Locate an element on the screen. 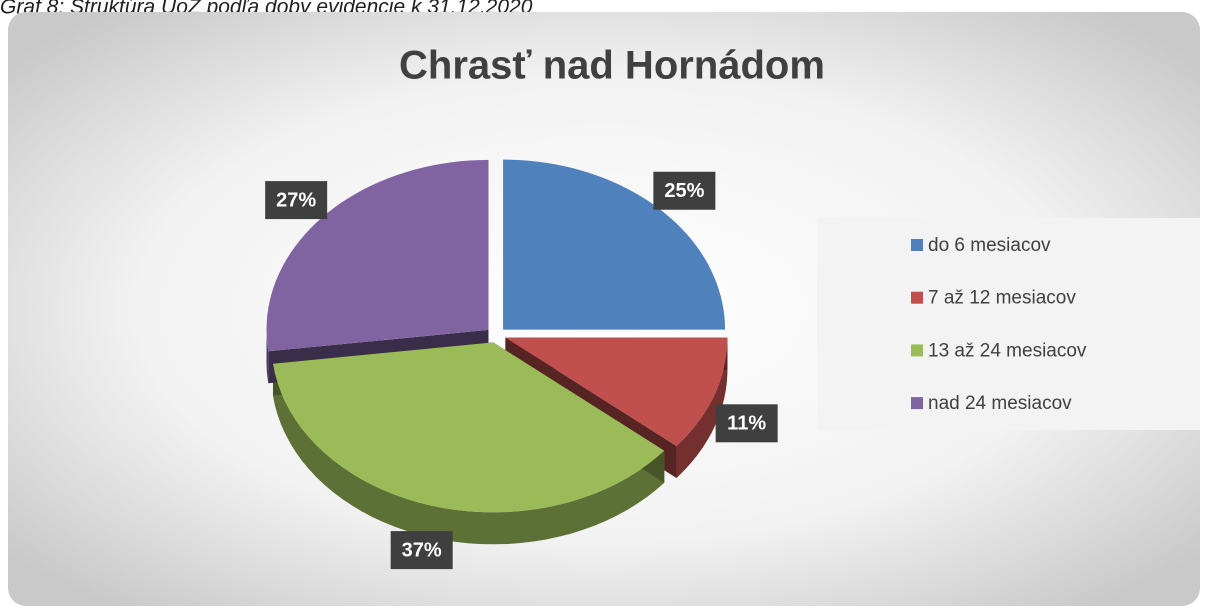 The height and width of the screenshot is (608, 1208). data-label: 27% is located at coordinates (296, 200).